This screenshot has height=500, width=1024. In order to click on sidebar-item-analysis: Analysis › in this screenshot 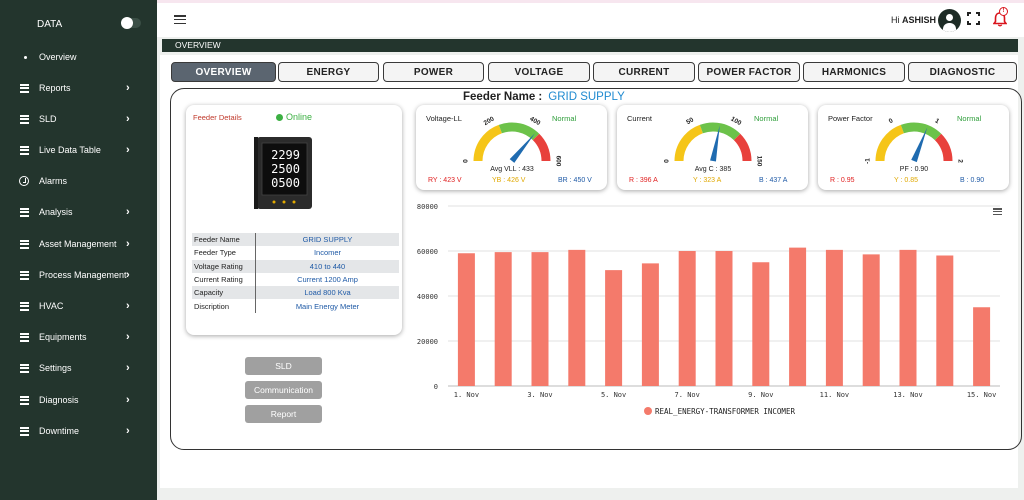, I will do `click(78, 212)`.